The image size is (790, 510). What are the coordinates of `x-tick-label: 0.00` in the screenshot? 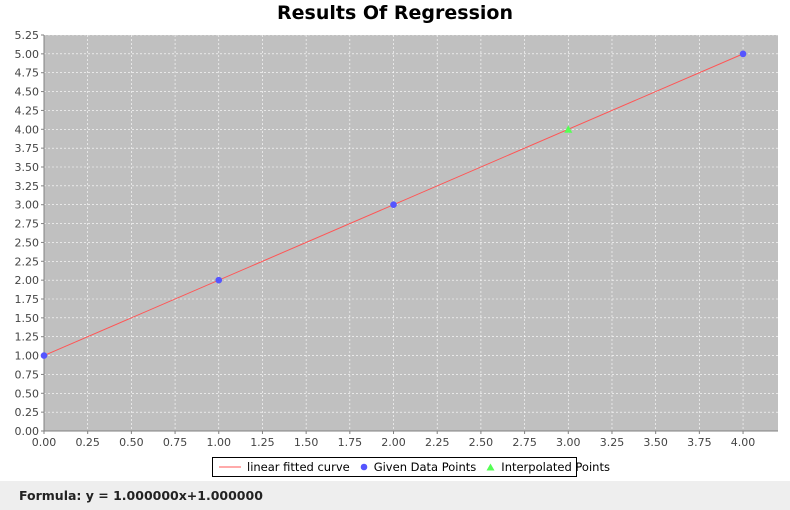 It's located at (44, 442).